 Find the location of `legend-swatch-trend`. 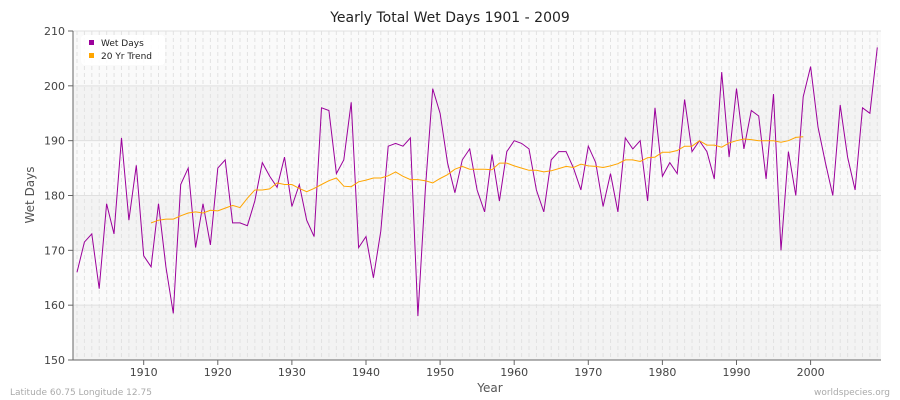

legend-swatch-trend is located at coordinates (91, 55).